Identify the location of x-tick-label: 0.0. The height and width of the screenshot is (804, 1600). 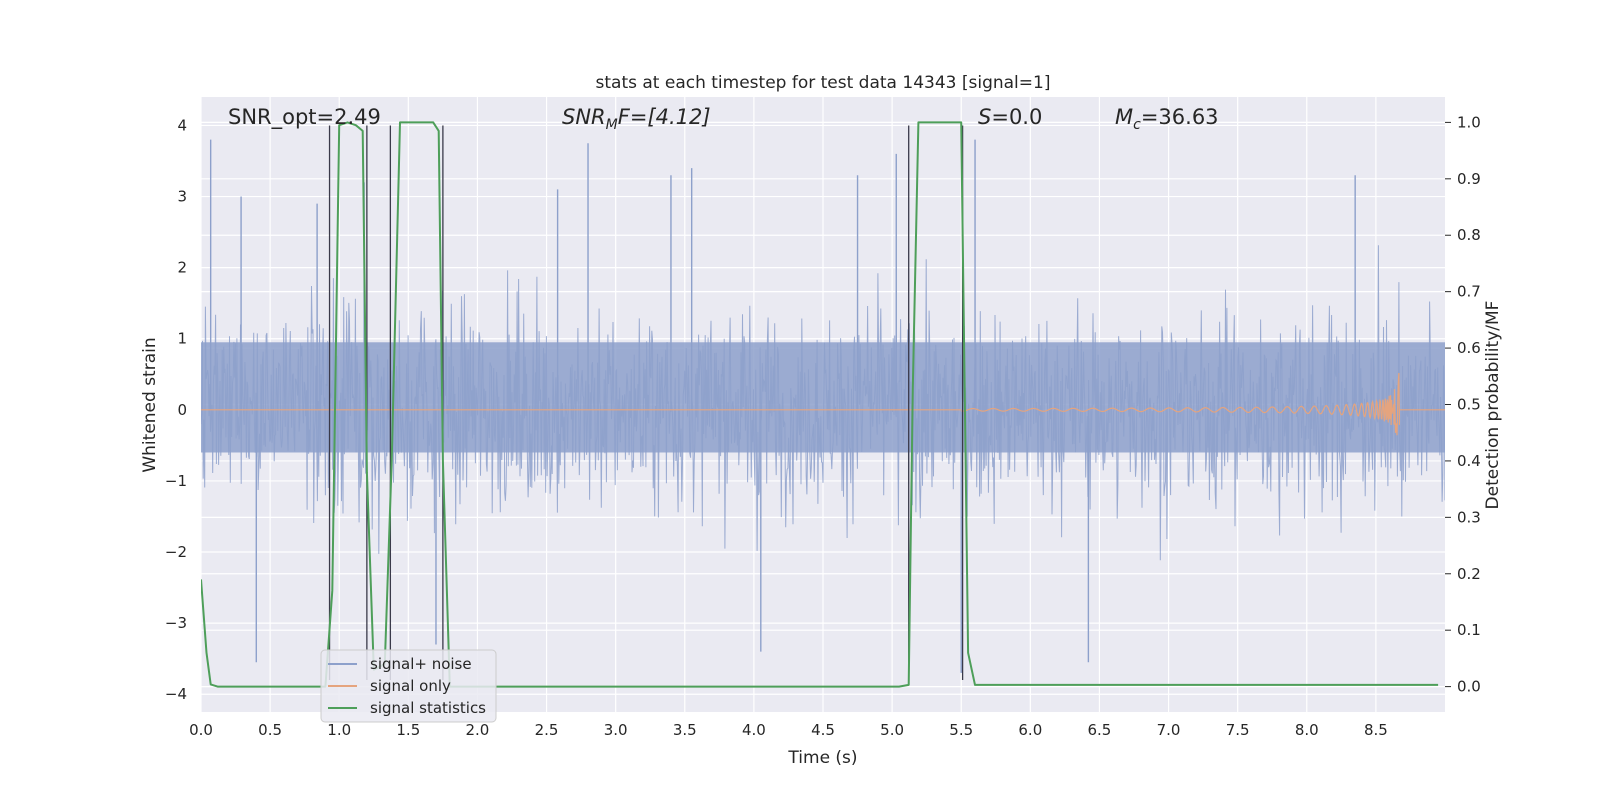
(201, 730).